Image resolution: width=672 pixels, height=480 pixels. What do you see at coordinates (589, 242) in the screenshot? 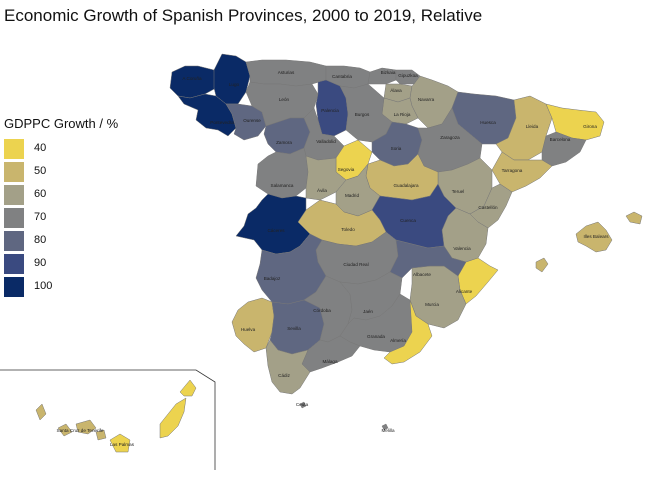
I see `province-illes-balears` at bounding box center [589, 242].